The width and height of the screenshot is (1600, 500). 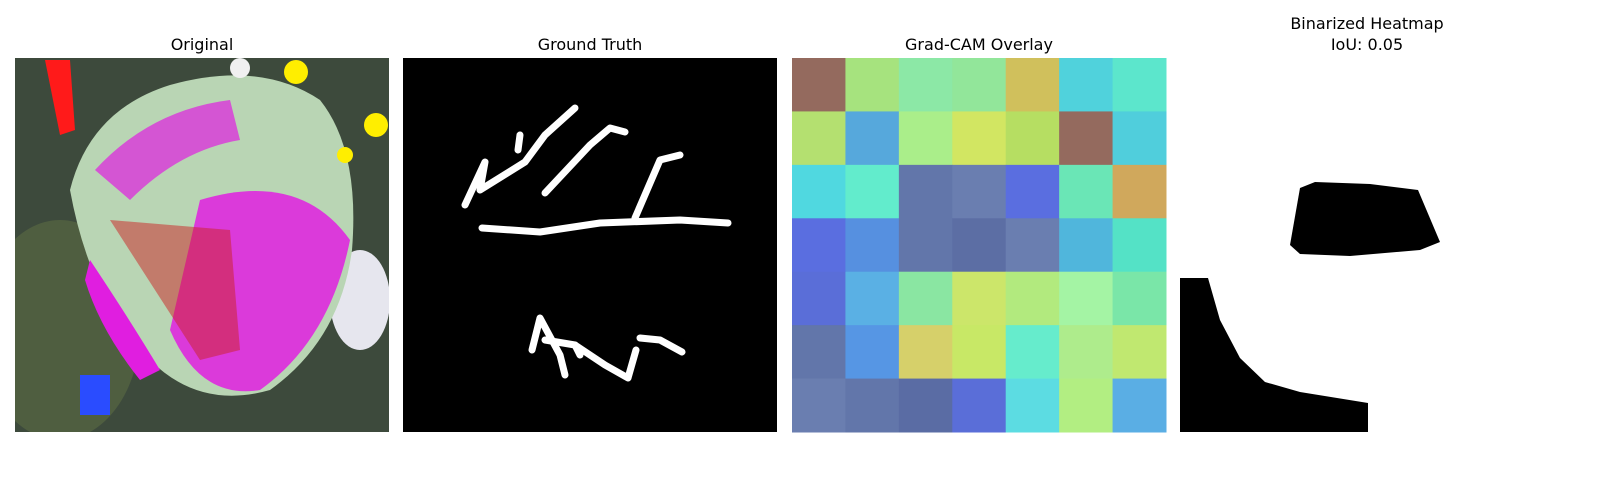 What do you see at coordinates (1366, 23) in the screenshot?
I see `panel-title: Binarized Heatmap` at bounding box center [1366, 23].